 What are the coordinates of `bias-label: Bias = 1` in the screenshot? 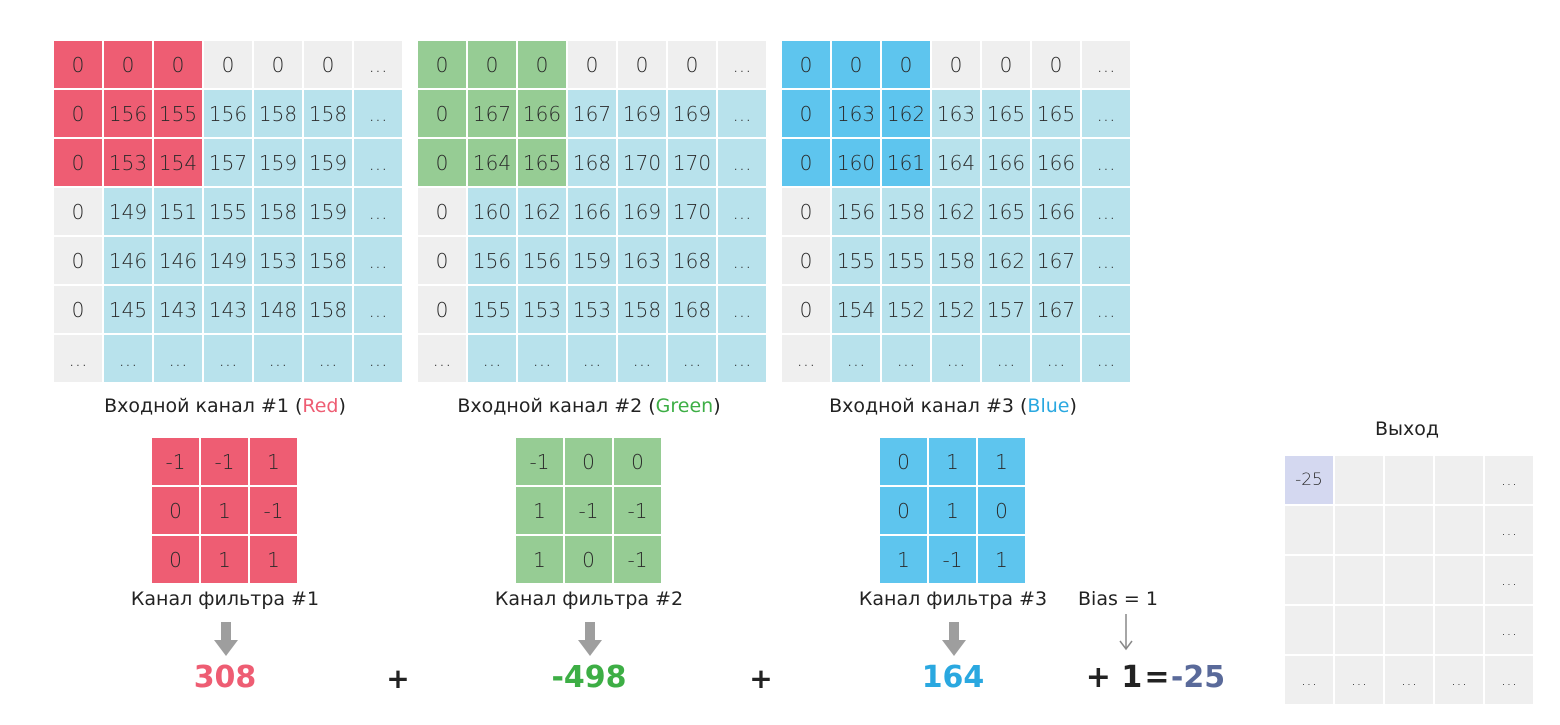 It's located at (1118, 599).